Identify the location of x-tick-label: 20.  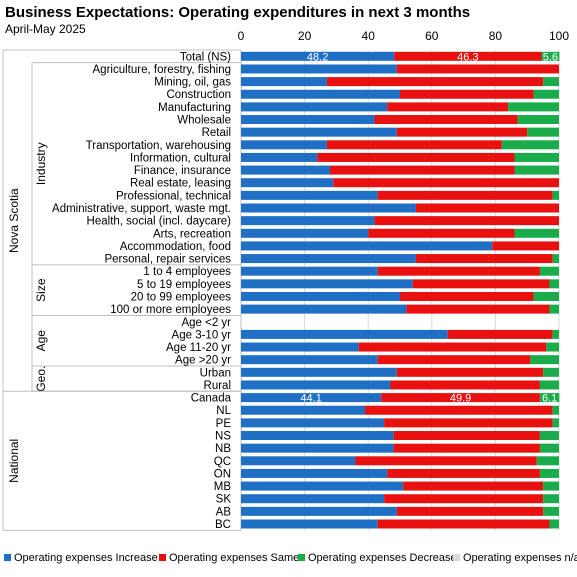
(305, 36).